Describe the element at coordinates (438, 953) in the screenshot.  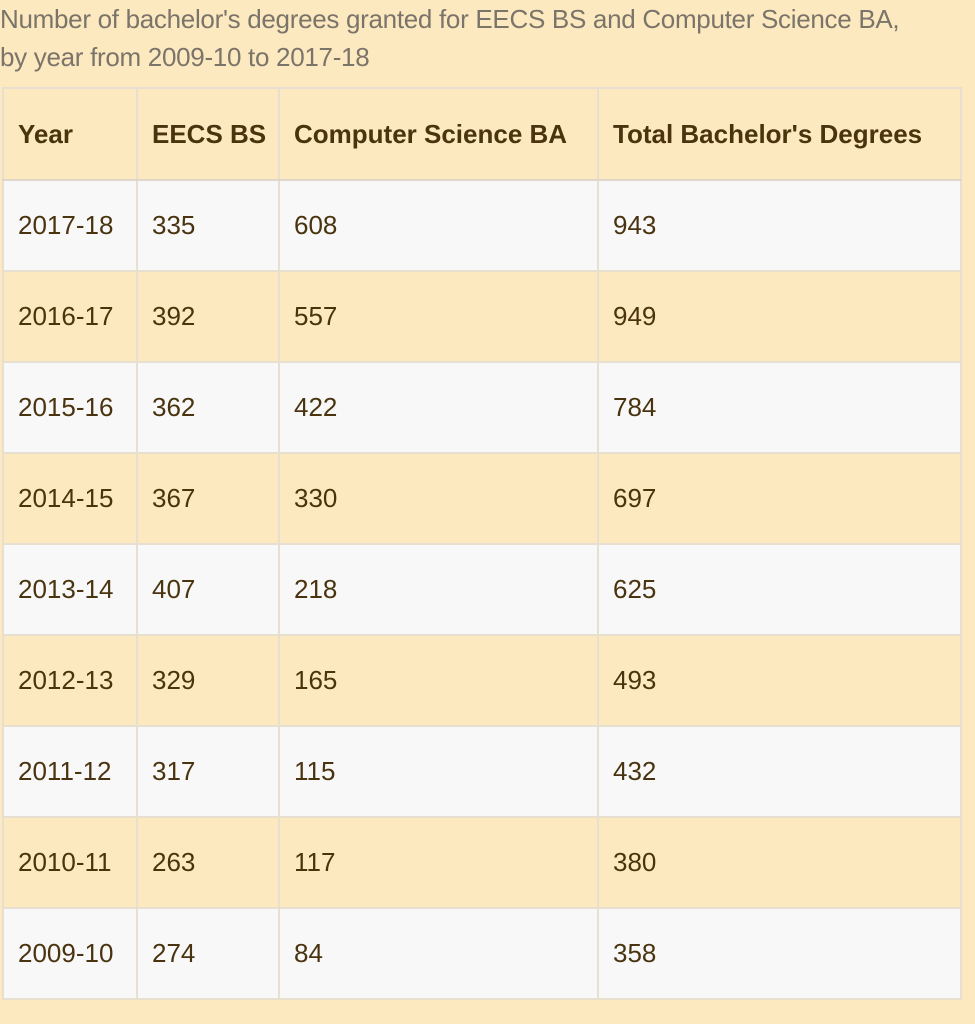
I see `cell-cs-ba: 84` at that location.